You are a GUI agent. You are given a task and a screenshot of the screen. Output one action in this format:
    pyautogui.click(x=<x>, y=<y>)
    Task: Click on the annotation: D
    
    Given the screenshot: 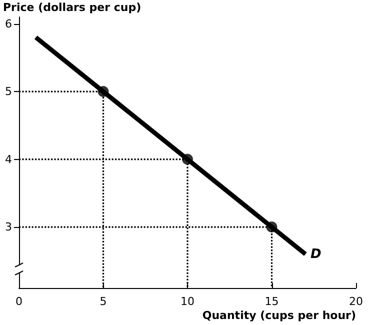 What is the action you would take?
    pyautogui.click(x=316, y=254)
    